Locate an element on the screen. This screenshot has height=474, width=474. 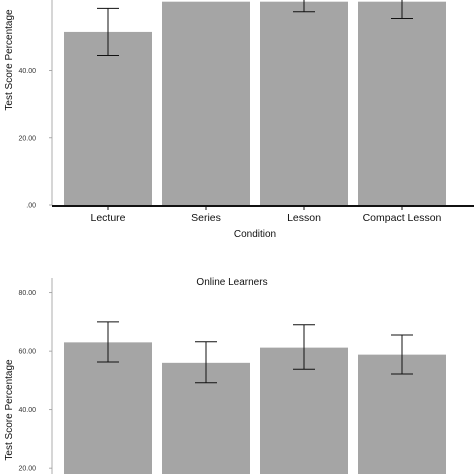
top-y-tick-label: 20.00 is located at coordinates (27, 138).